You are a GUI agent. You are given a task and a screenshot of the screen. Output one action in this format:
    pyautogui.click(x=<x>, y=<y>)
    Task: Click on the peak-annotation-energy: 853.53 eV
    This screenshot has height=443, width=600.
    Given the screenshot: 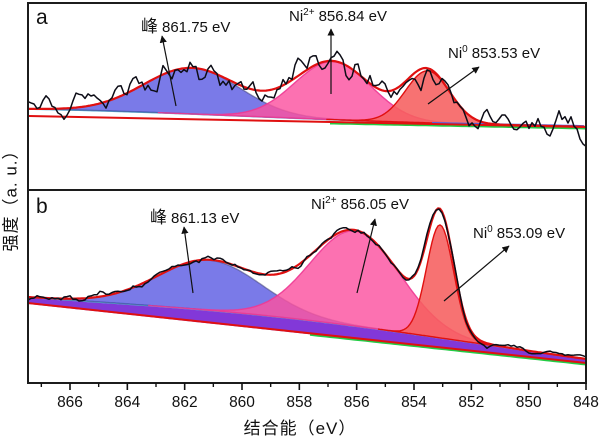 What is the action you would take?
    pyautogui.click(x=506, y=53)
    